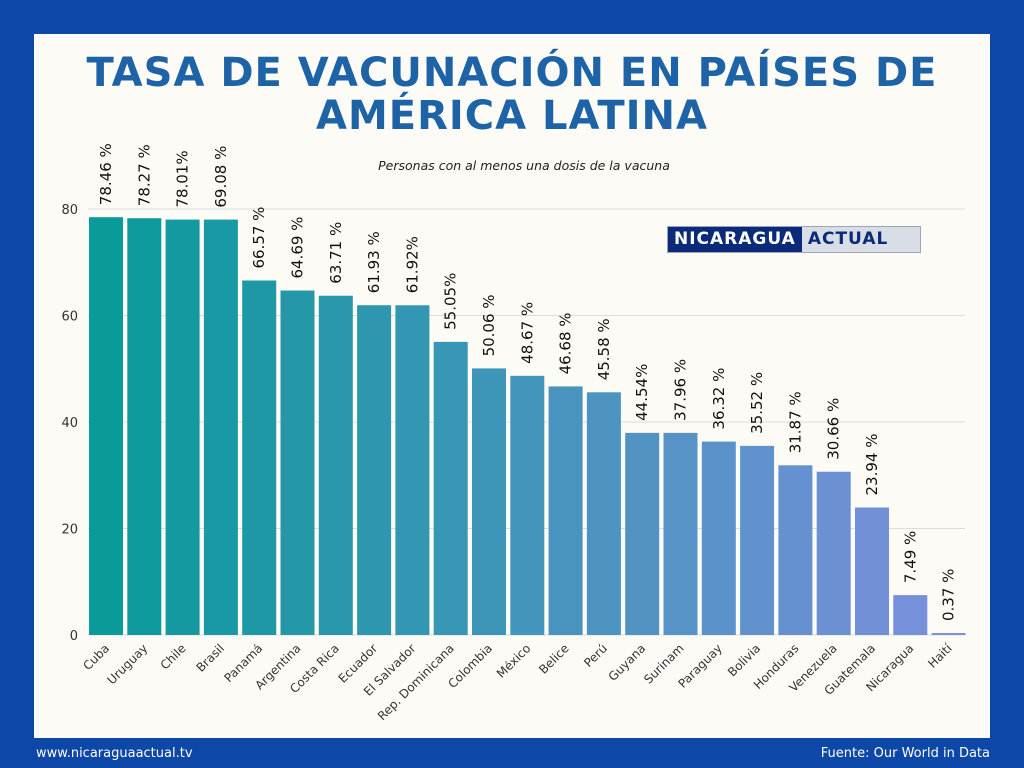  What do you see at coordinates (412, 264) in the screenshot?
I see `data-label: 61.92%` at bounding box center [412, 264].